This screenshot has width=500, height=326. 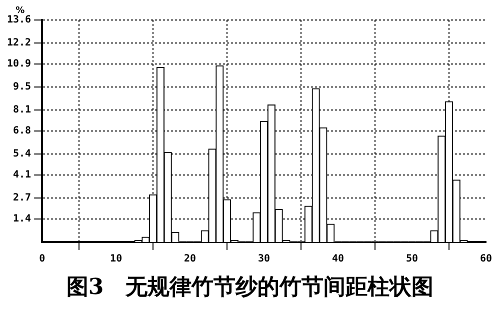 What do you see at coordinates (22, 87) in the screenshot?
I see `y-tick-label: 9.5` at bounding box center [22, 87].